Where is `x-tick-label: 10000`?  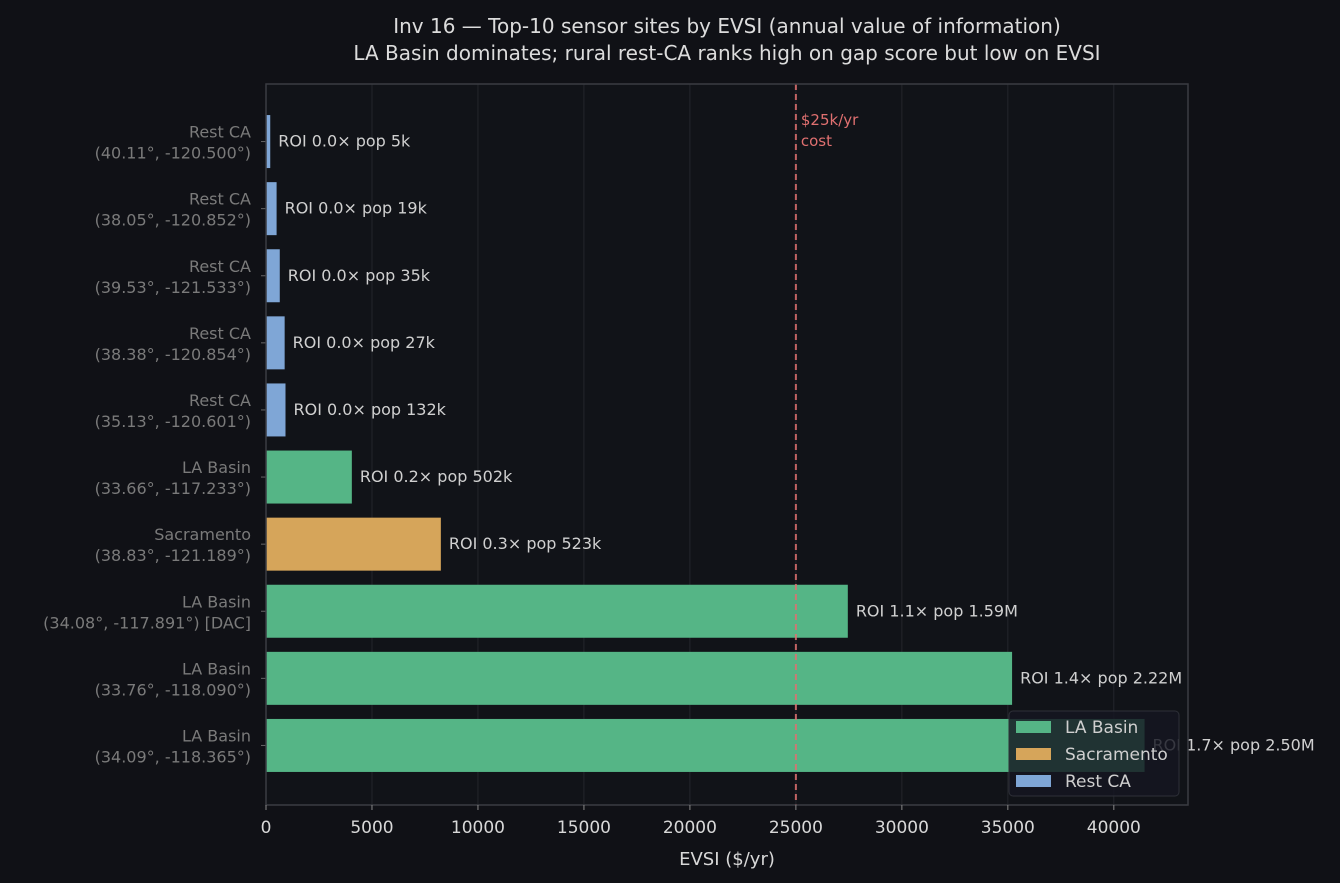 x-tick-label: 10000 is located at coordinates (478, 828).